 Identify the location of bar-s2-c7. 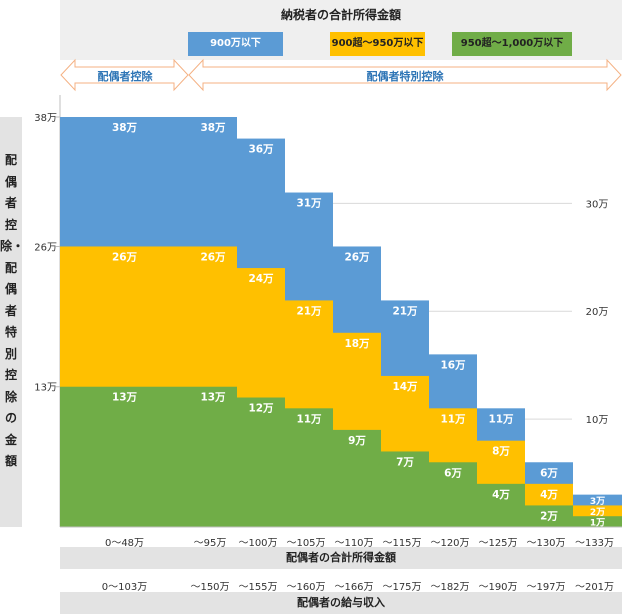
(501, 505).